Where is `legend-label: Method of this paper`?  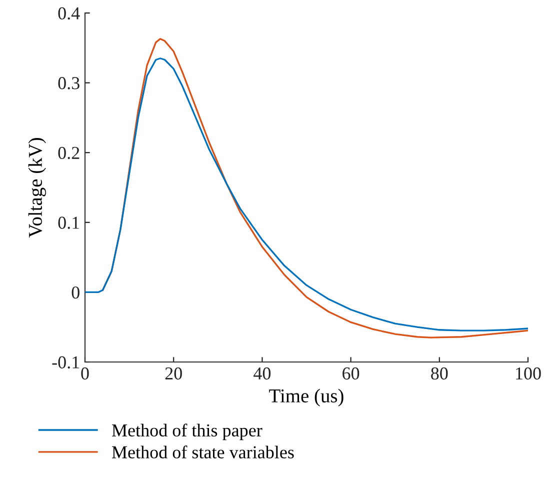 legend-label: Method of this paper is located at coordinates (187, 432).